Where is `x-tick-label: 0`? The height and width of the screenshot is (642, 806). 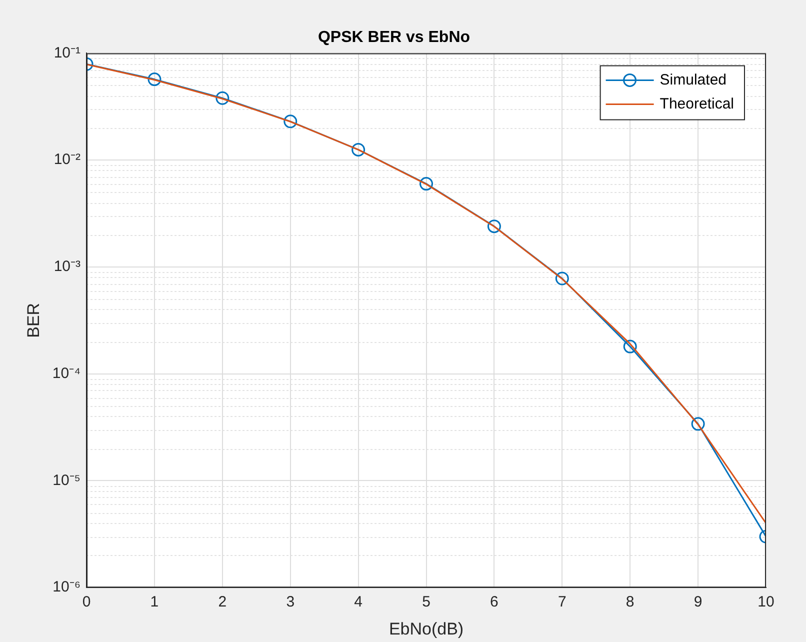 x-tick-label: 0 is located at coordinates (86, 602).